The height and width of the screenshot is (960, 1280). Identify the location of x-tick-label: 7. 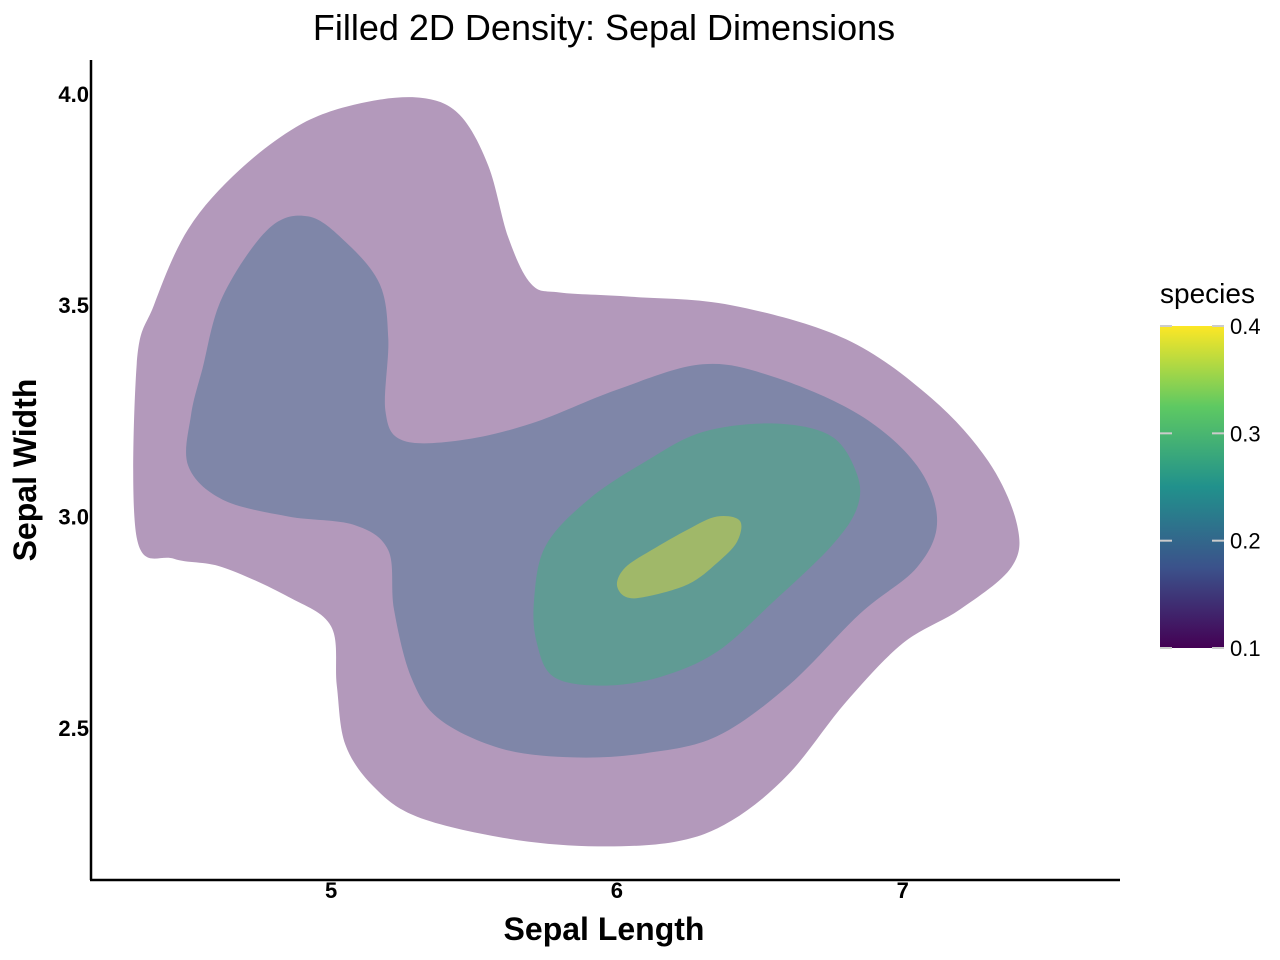
(903, 890).